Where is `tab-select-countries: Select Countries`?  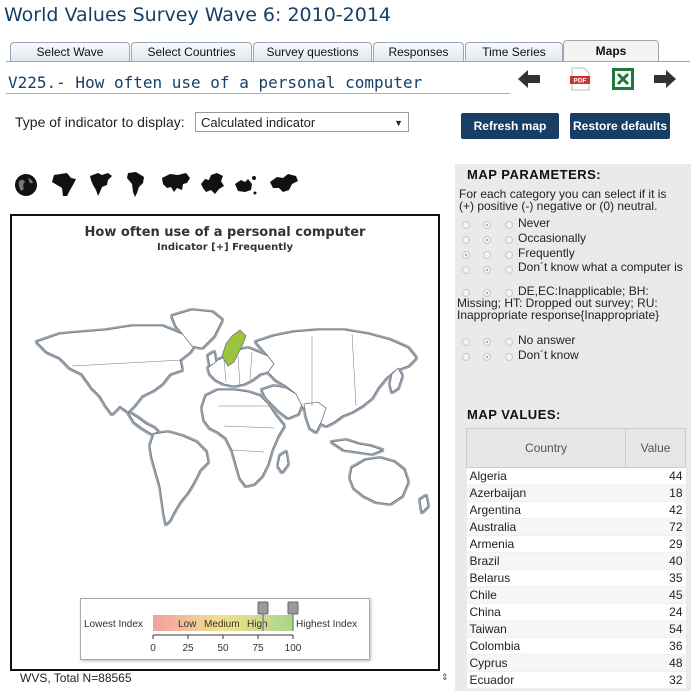 tab-select-countries: Select Countries is located at coordinates (191, 52).